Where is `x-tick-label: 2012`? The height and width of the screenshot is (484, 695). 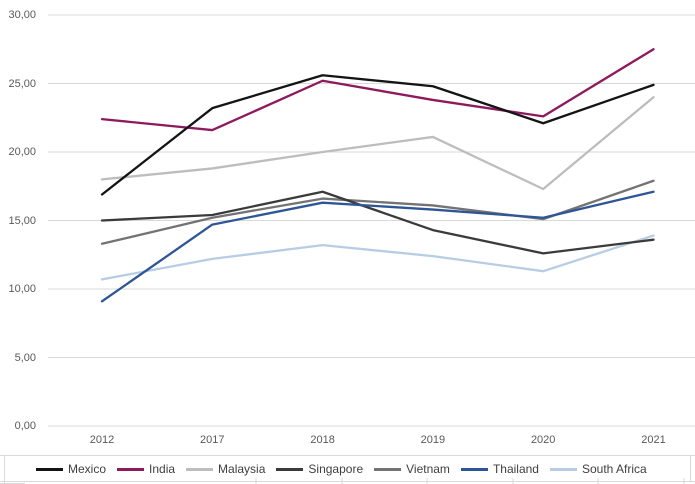
x-tick-label: 2012 is located at coordinates (102, 440).